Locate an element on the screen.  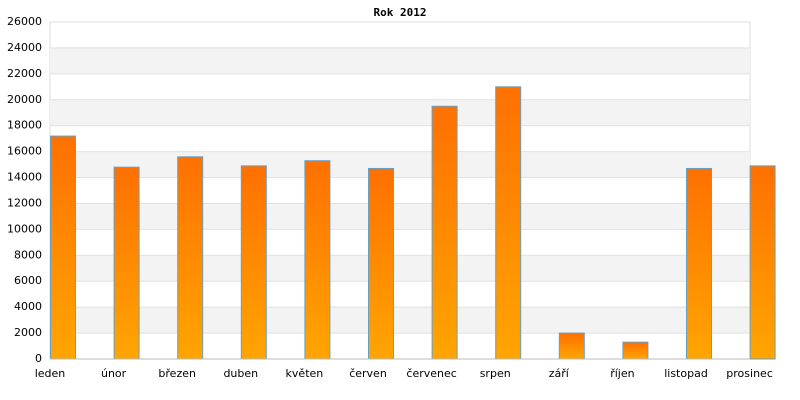
y-tick-label: 22000 is located at coordinates (24, 73).